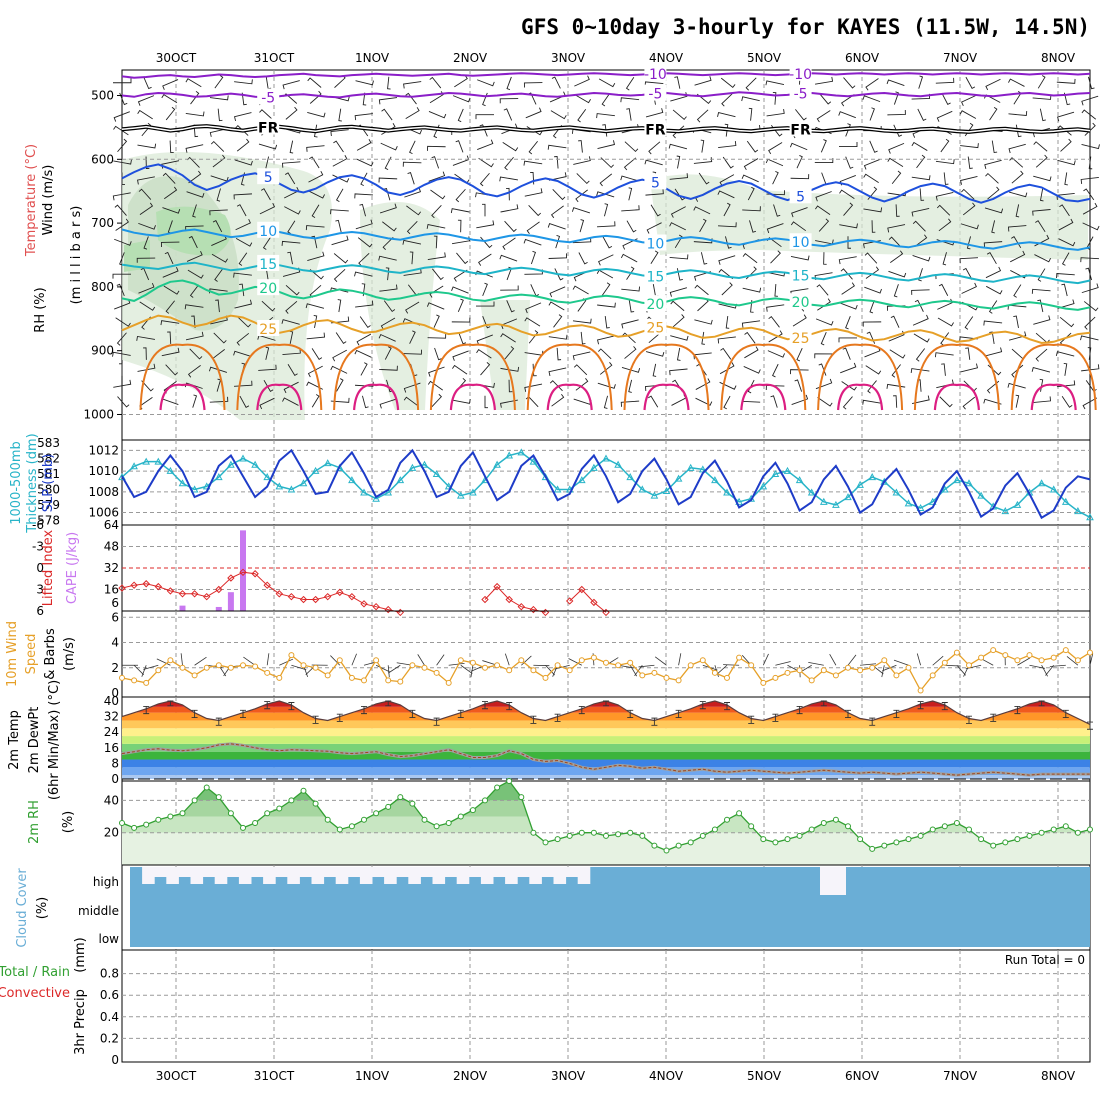  I want to click on top-date-label: 1NOV, so click(372, 58).